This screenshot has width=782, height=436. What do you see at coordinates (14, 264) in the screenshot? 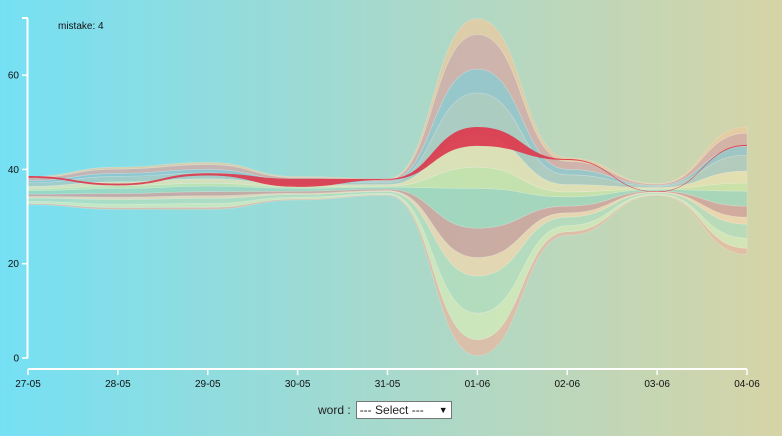
I see `y-tick-label: 20` at bounding box center [14, 264].